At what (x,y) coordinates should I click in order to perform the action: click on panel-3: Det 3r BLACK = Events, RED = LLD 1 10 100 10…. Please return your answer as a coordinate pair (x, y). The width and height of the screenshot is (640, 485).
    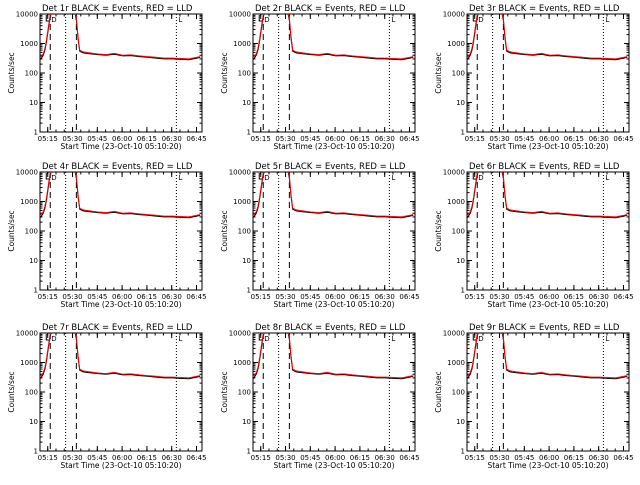
    Looking at the image, I should click on (534, 77).